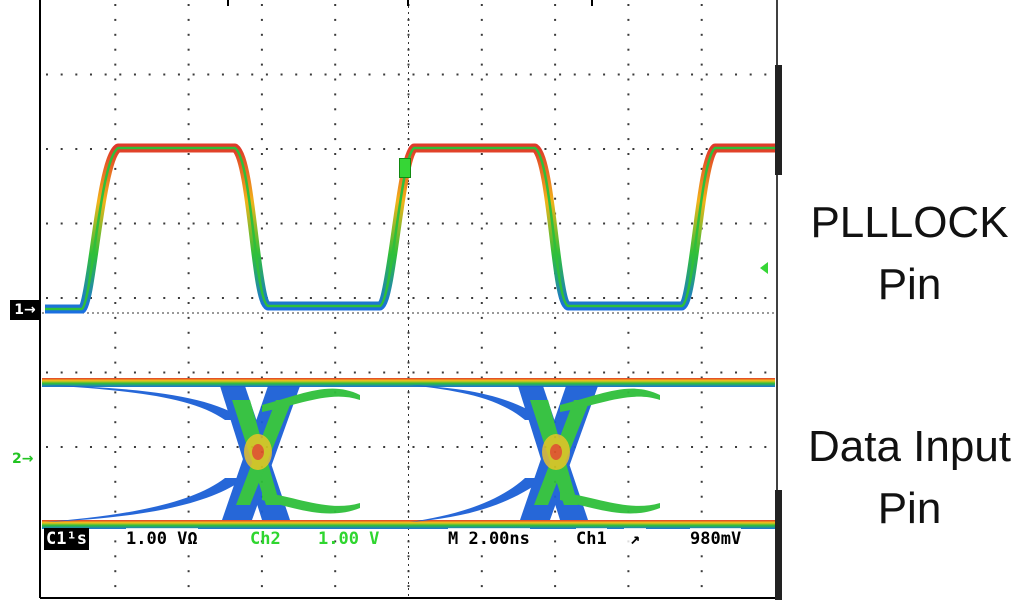  What do you see at coordinates (716, 539) in the screenshot?
I see `trigger-level: 980mV` at bounding box center [716, 539].